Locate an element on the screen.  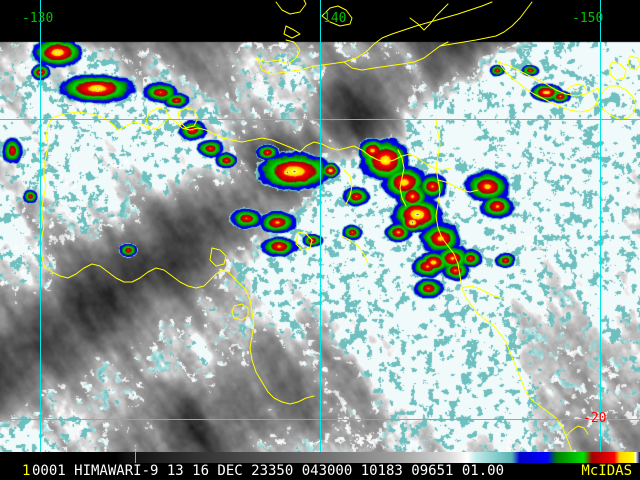
colorbar-ramp is located at coordinates (320, 457).